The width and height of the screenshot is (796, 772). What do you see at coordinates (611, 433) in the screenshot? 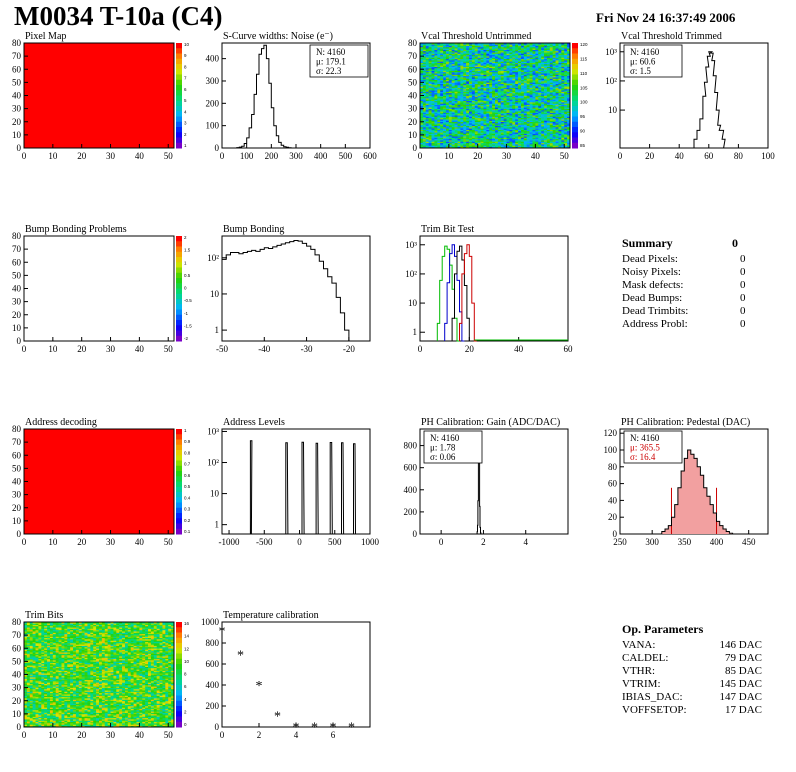
I see `y-tick-label: 120` at bounding box center [611, 433].